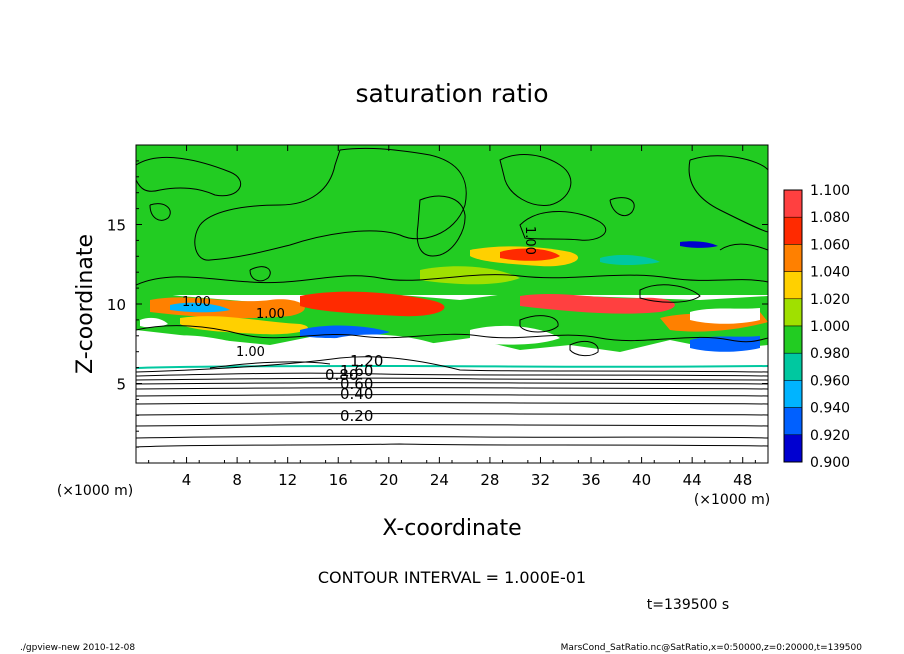 The height and width of the screenshot is (654, 904). Describe the element at coordinates (356, 371) in the screenshot. I see `contour-label: 1.60` at that location.